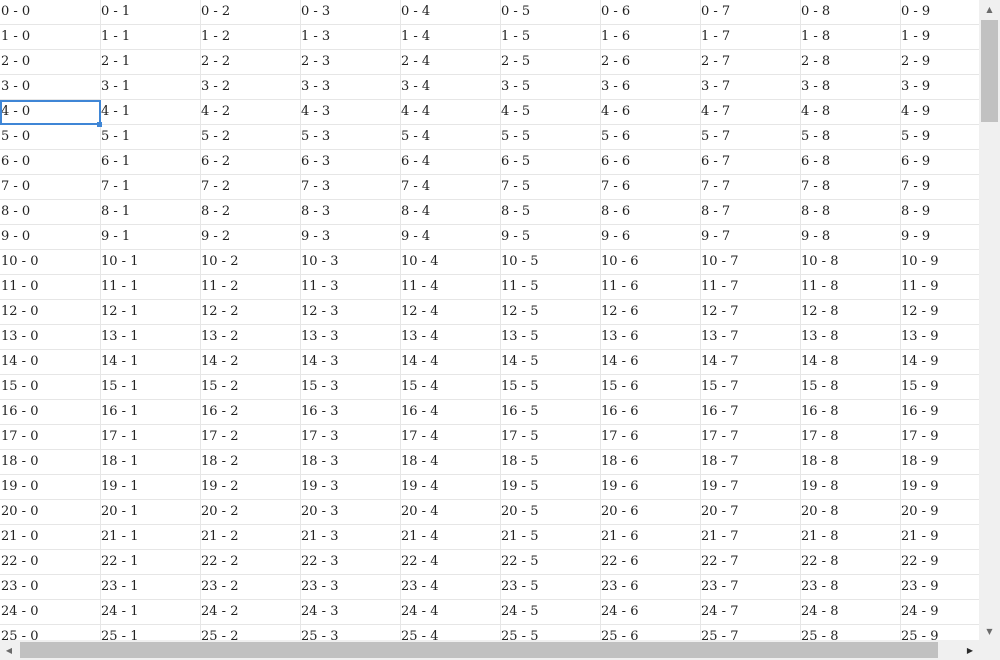 This screenshot has width=1000, height=660. Describe the element at coordinates (850, 487) in the screenshot. I see `grid-cell: 19 - 8` at that location.